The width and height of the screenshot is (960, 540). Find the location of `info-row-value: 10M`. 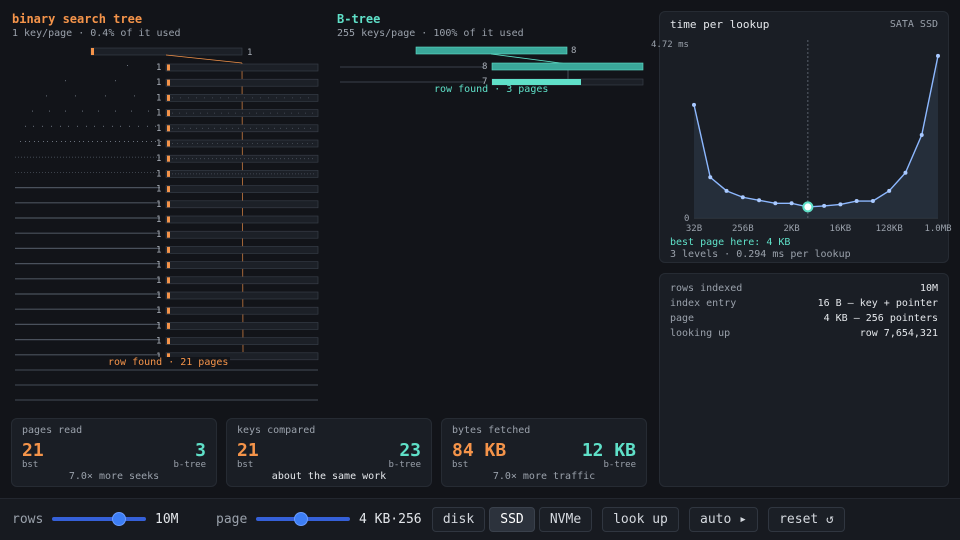

info-row-value: 10M is located at coordinates (928, 288).